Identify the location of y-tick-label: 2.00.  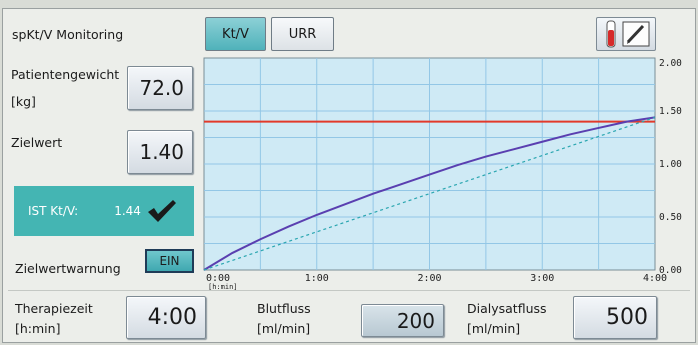
(670, 63).